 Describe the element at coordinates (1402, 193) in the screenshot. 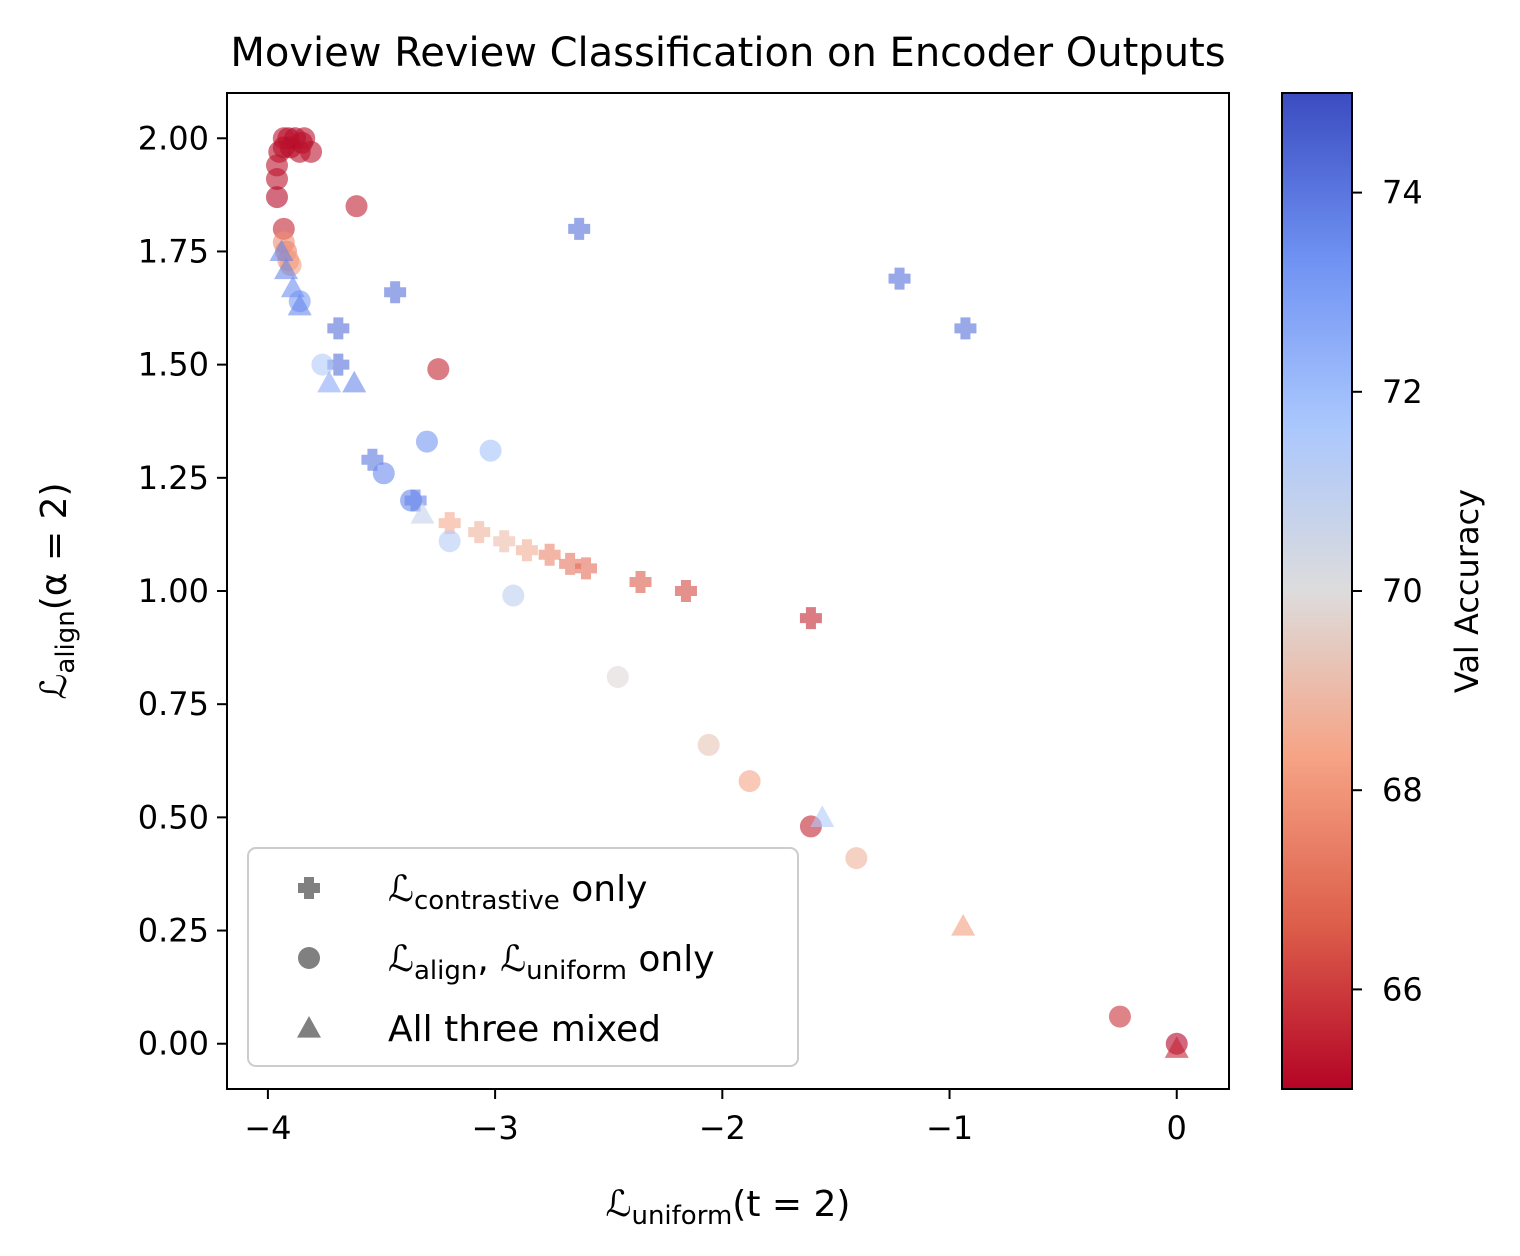

I see `colorbar-tick-label: 74` at that location.